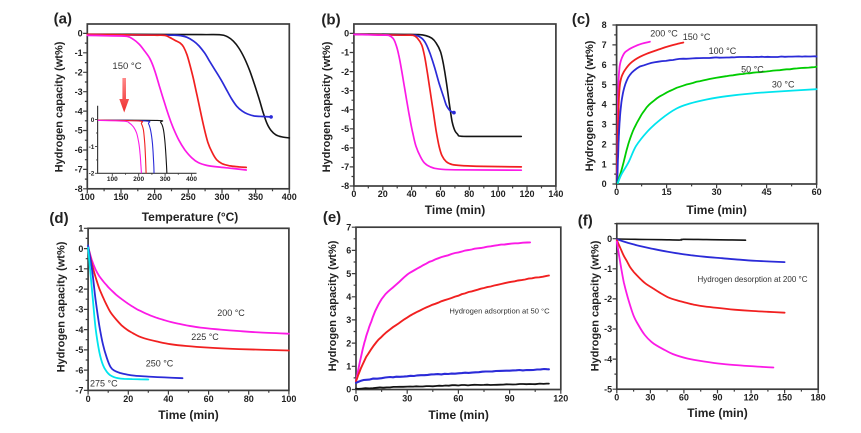 This screenshot has width=861, height=433. What do you see at coordinates (348, 227) in the screenshot?
I see `svg-text: 7` at bounding box center [348, 227].